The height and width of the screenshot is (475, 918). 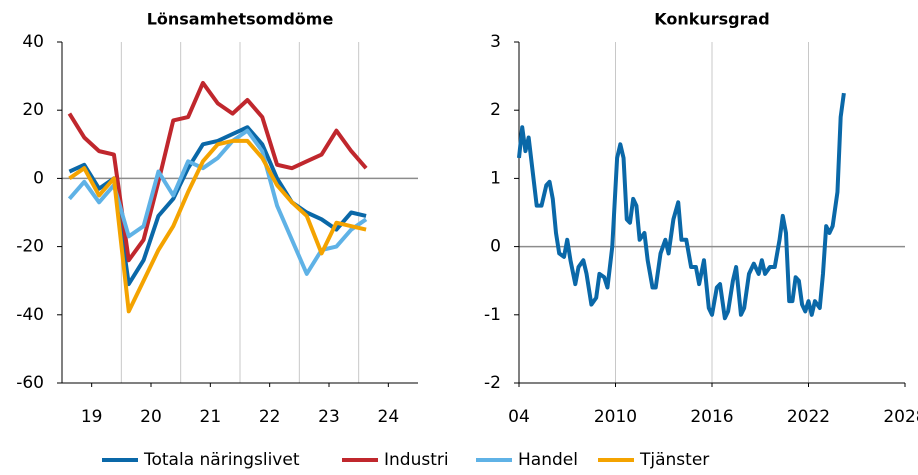 What do you see at coordinates (151, 417) in the screenshot?
I see `x-tick-label: 20` at bounding box center [151, 417].